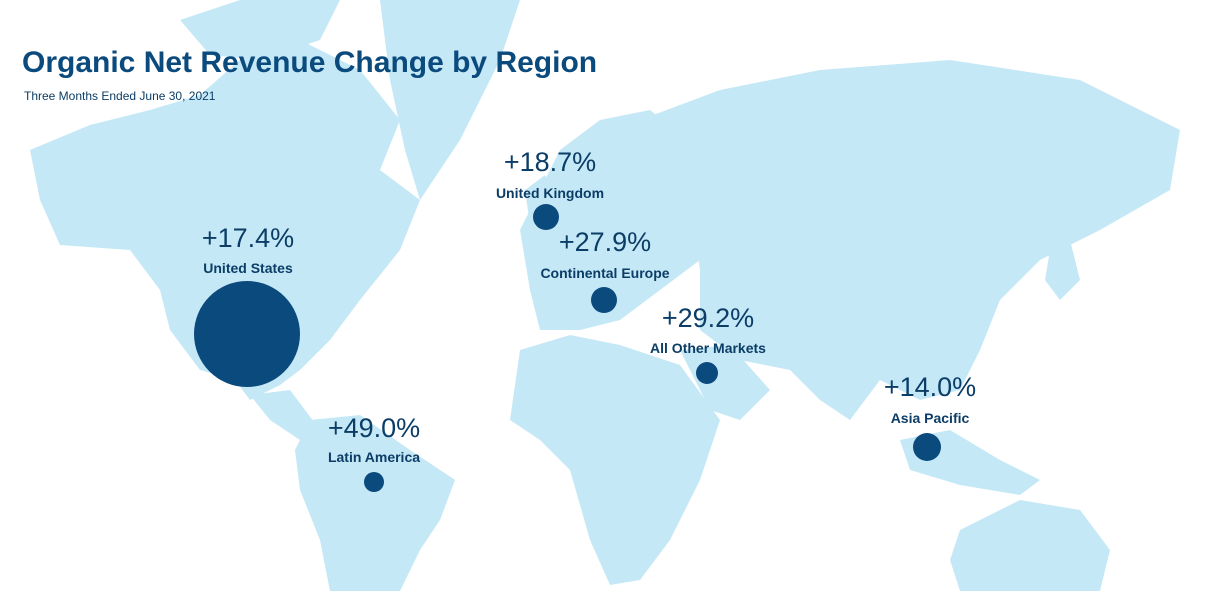 Image resolution: width=1209 pixels, height=591 pixels. Describe the element at coordinates (550, 193) in the screenshot. I see `region-name: United Kingdom` at that location.